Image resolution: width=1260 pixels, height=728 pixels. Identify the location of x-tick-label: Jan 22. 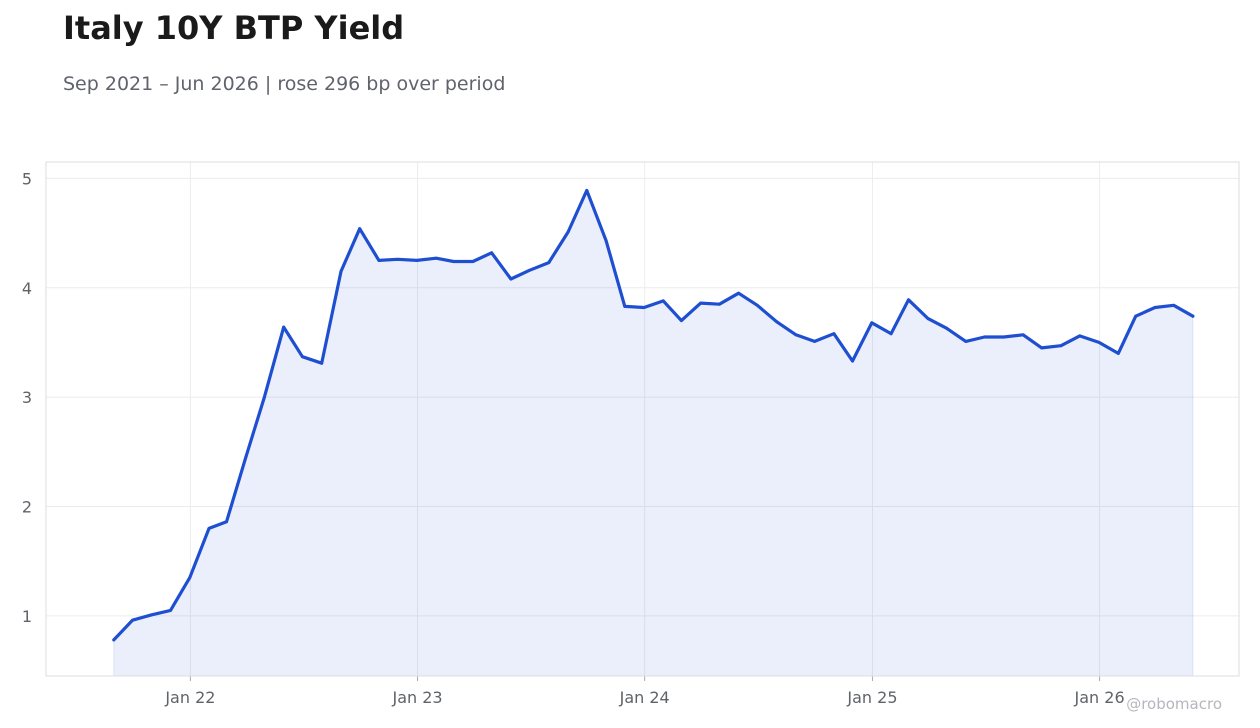
(189, 697).